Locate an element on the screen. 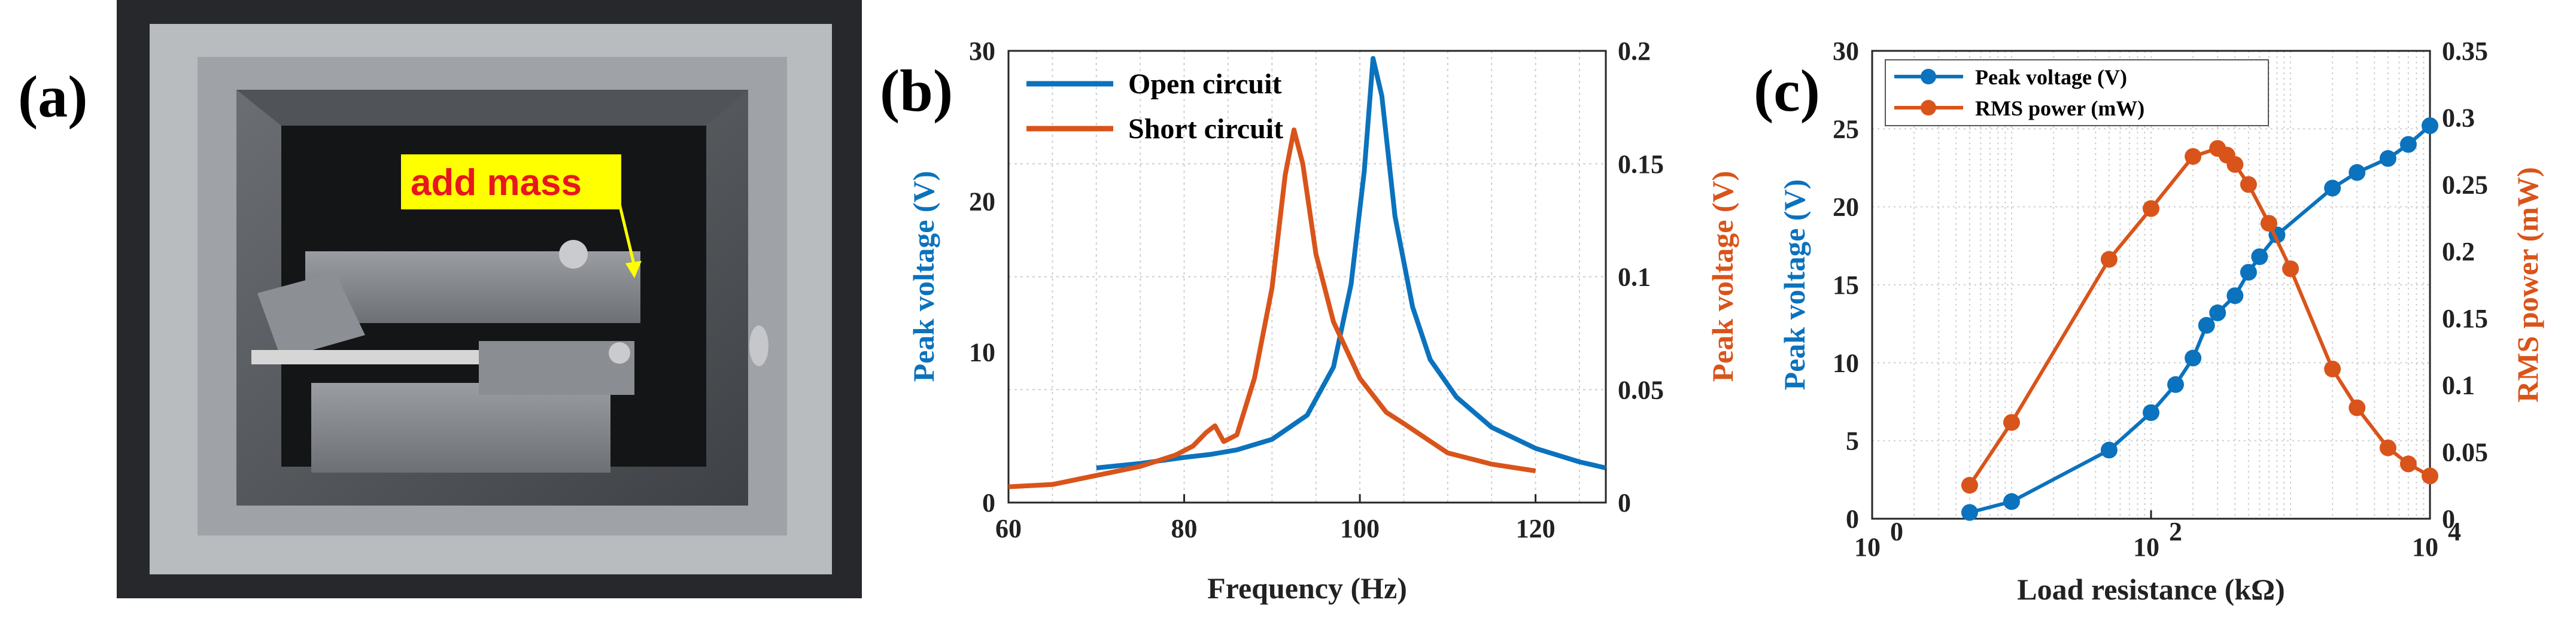 The width and height of the screenshot is (2576, 630). b-ytick-right-label: 0.2 is located at coordinates (1634, 51).